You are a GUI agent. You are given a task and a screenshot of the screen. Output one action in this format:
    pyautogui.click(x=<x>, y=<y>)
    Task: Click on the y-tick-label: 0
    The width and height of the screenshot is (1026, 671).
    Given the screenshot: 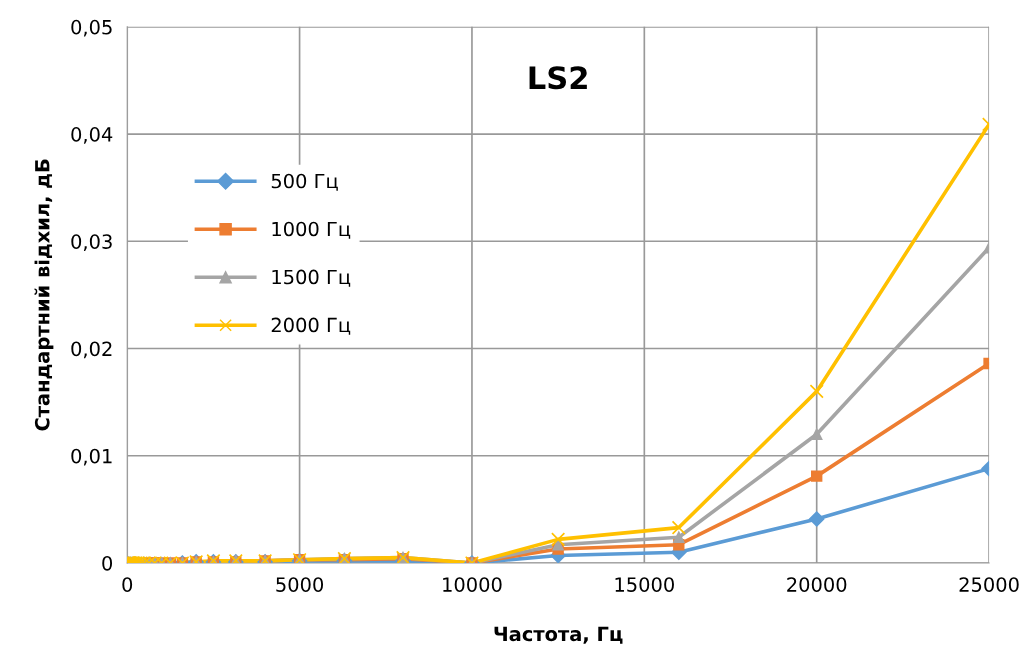 What is the action you would take?
    pyautogui.click(x=107, y=563)
    